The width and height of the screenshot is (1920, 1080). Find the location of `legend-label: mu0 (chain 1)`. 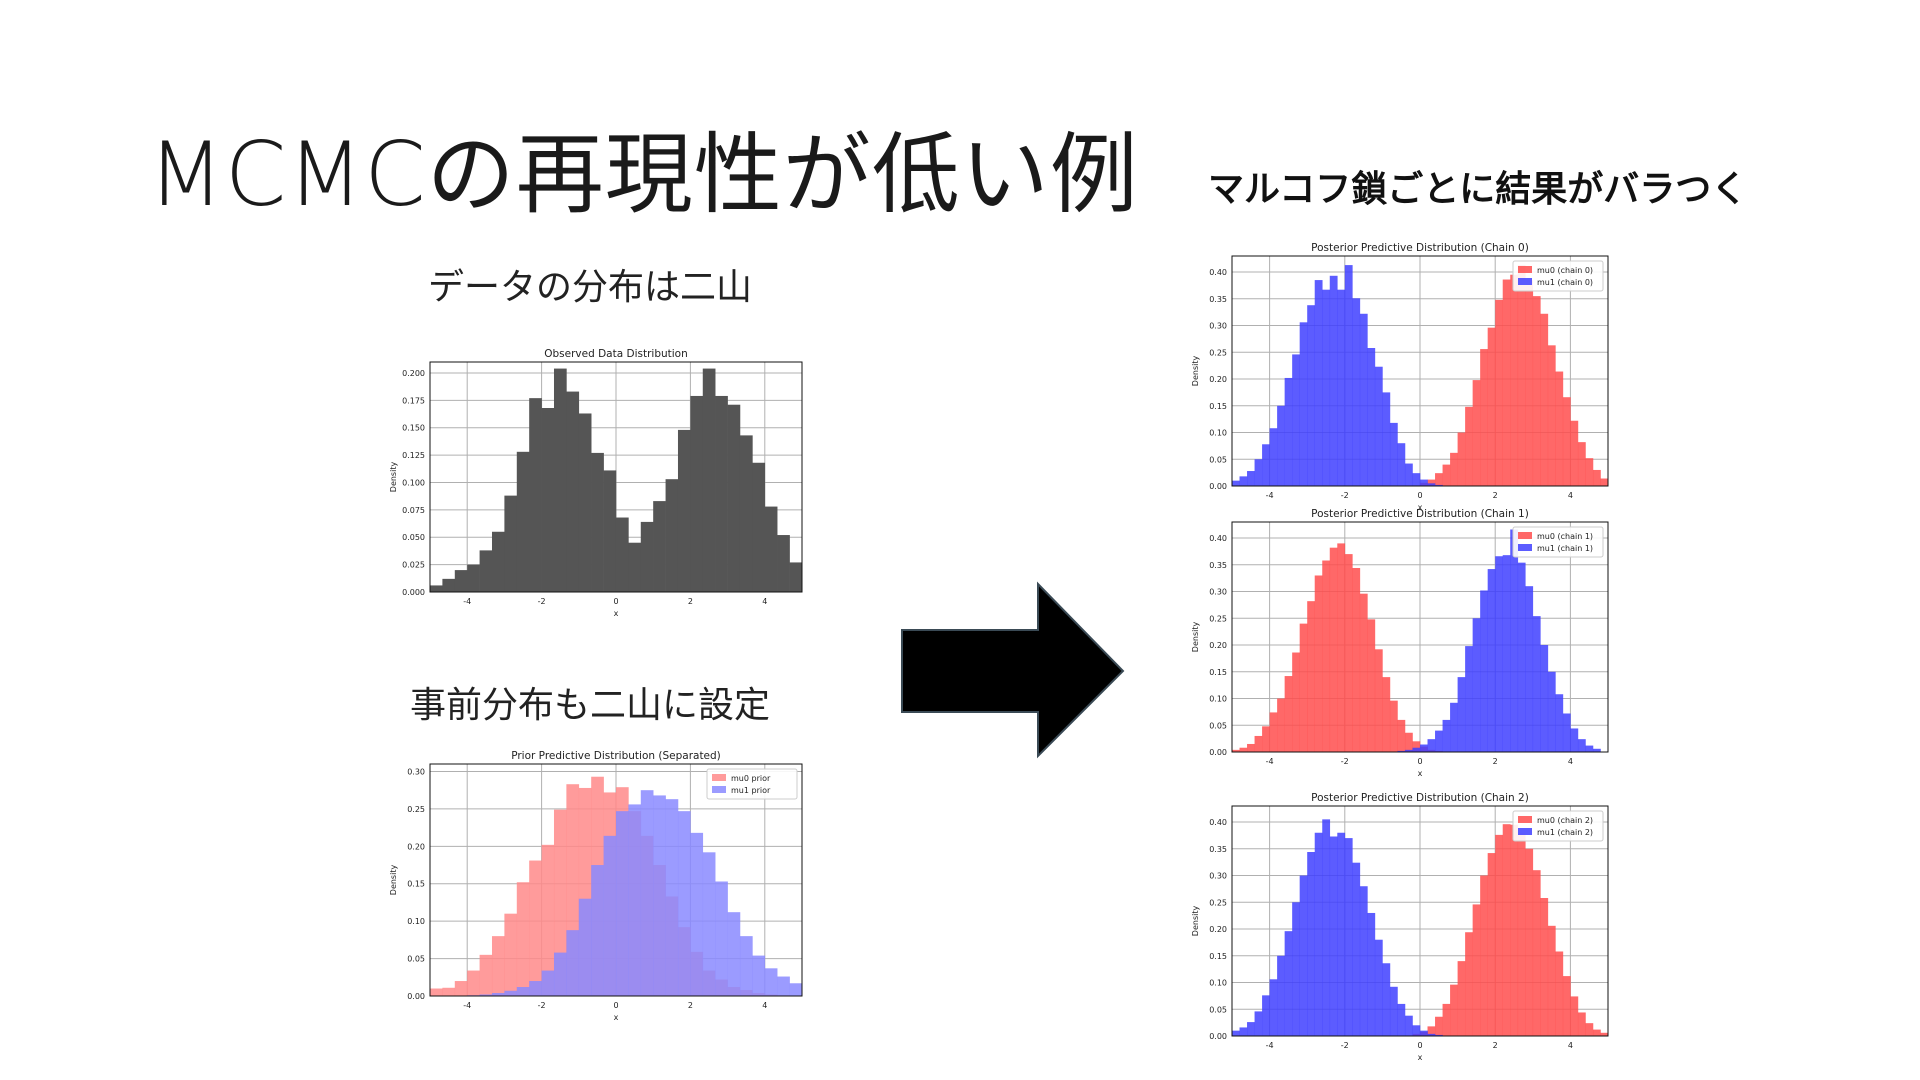

legend-label: mu0 (chain 1) is located at coordinates (1565, 536).